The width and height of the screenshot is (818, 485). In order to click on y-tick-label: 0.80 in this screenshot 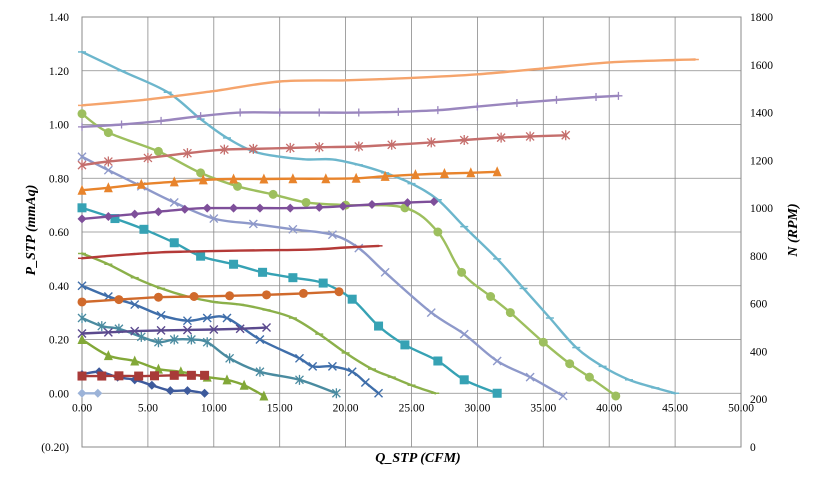, I will do `click(59, 179)`.